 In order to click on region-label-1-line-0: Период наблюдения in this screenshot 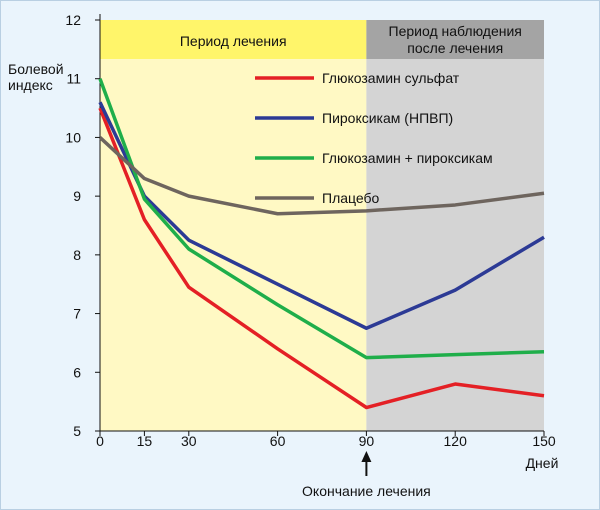, I will do `click(455, 31)`.